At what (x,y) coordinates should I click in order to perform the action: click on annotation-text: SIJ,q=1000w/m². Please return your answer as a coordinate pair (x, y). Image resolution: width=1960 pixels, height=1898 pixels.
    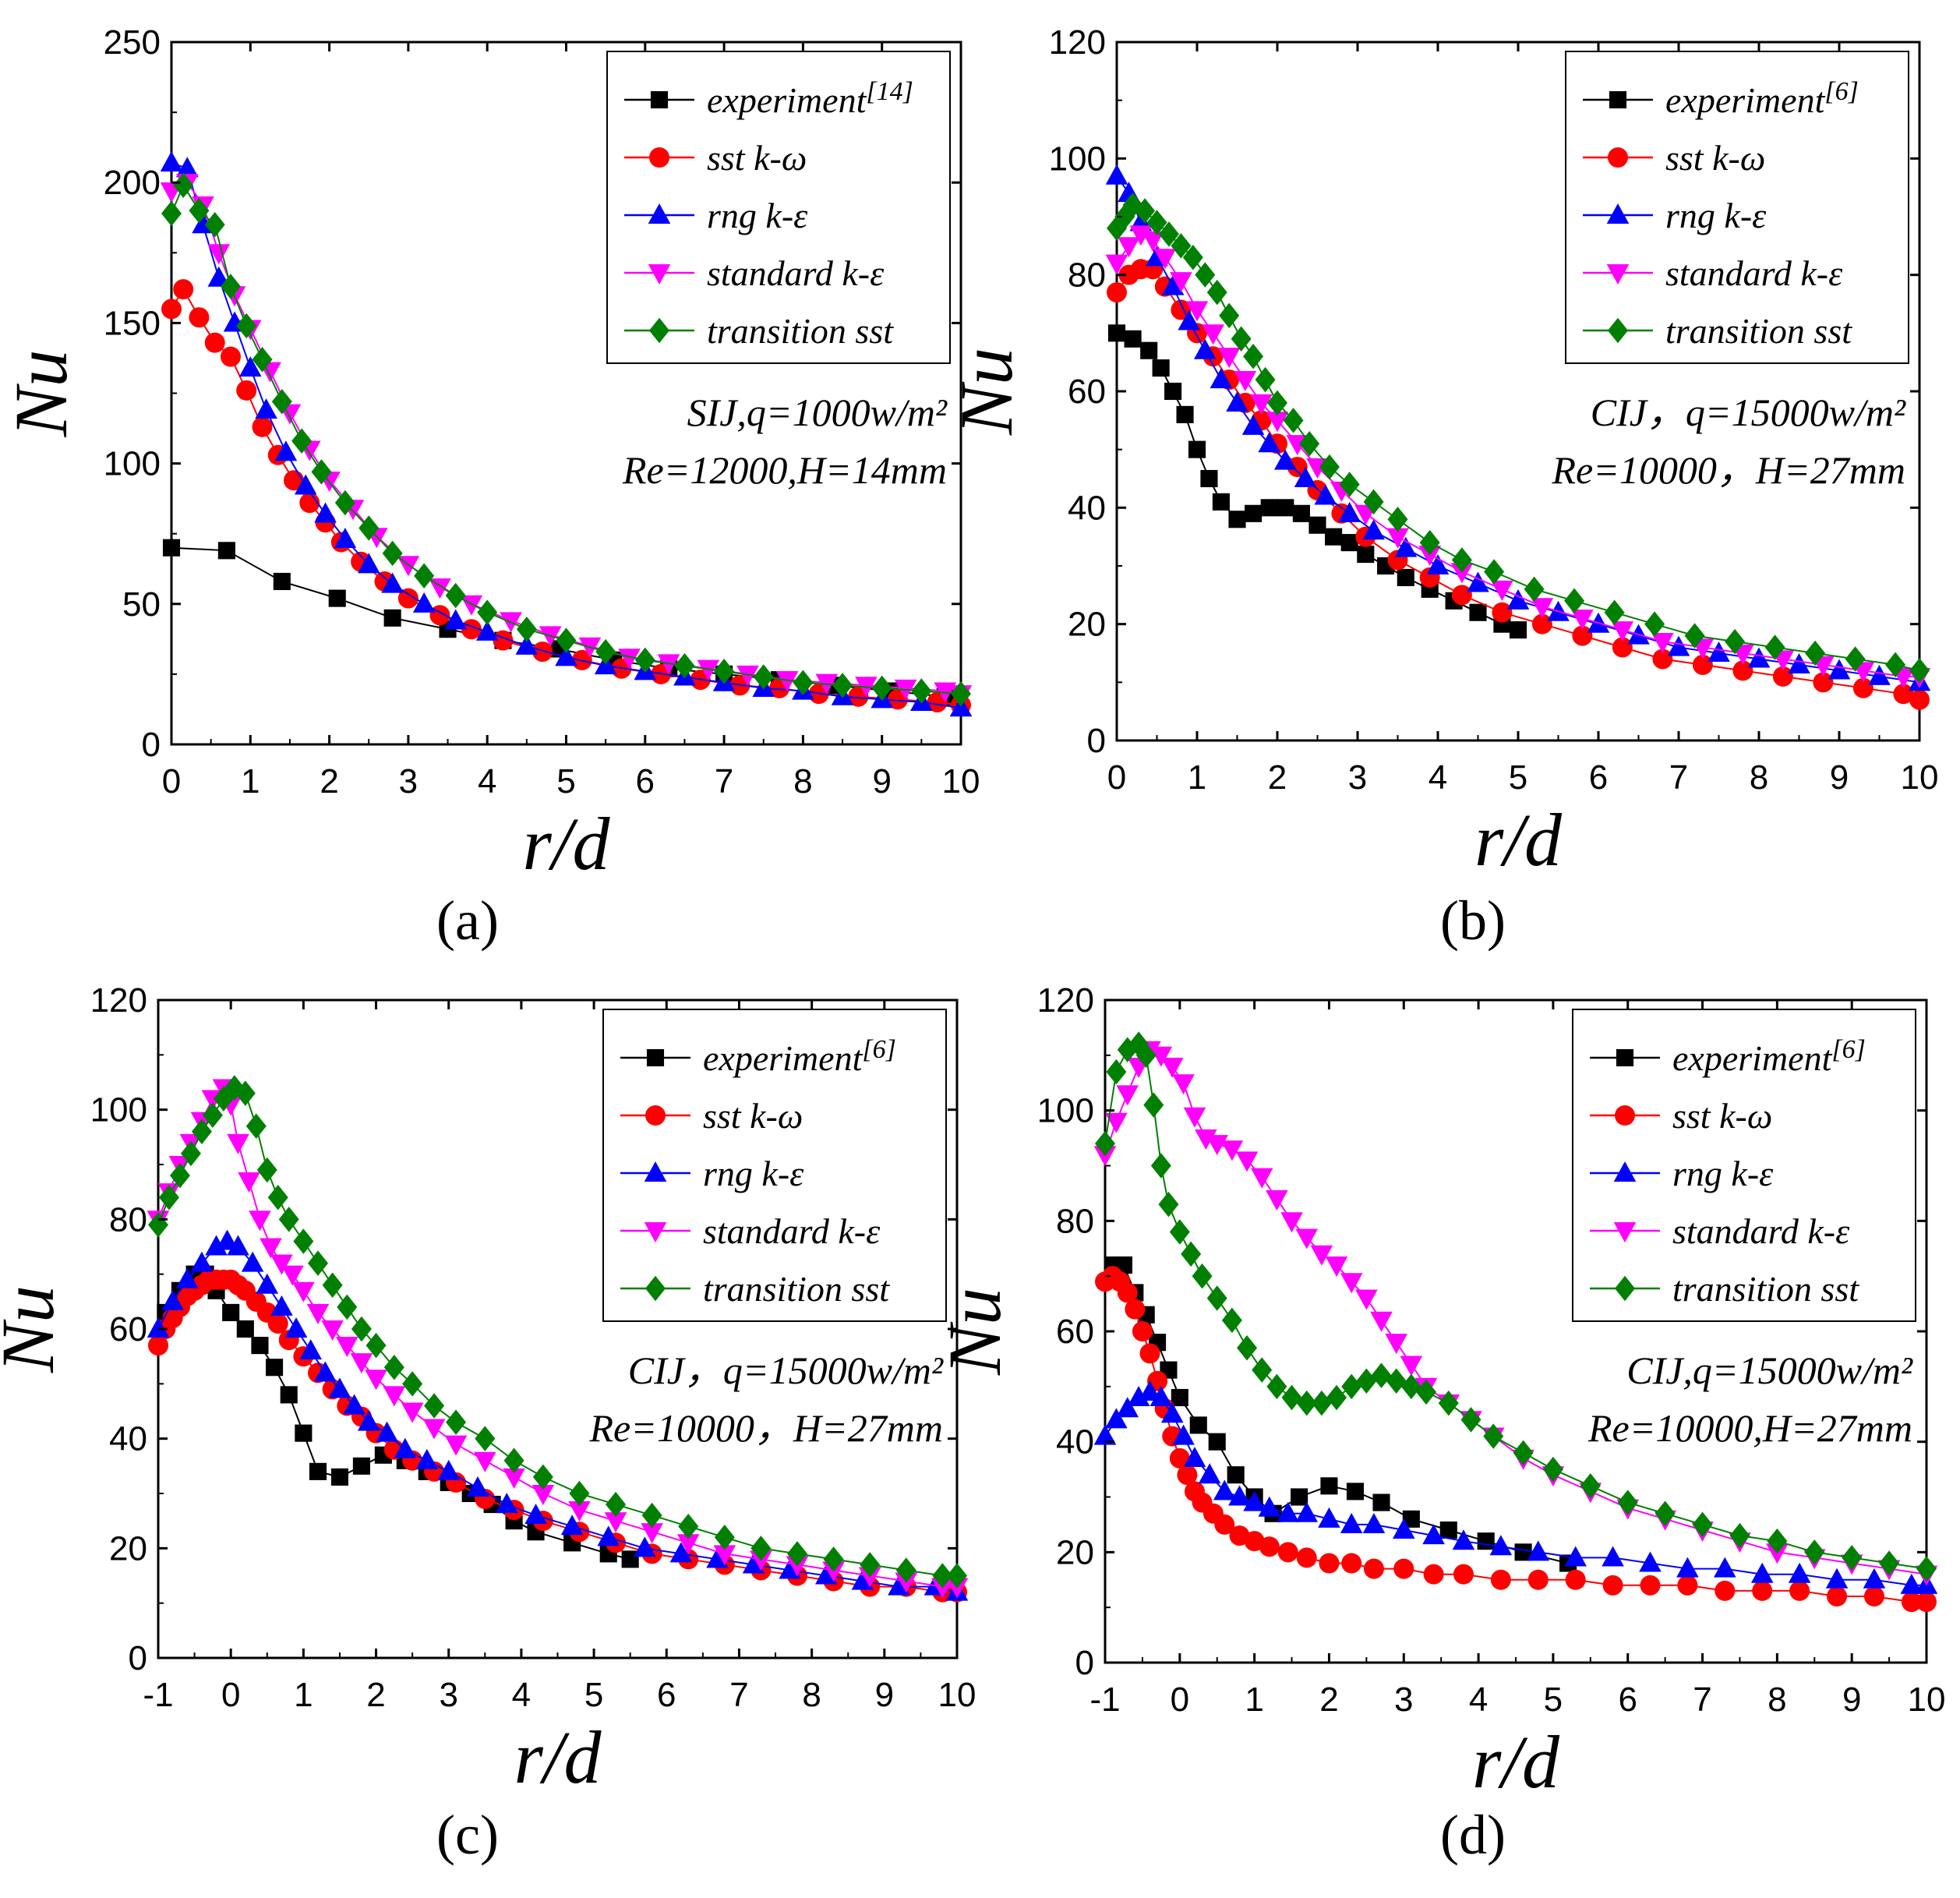
    Looking at the image, I should click on (817, 412).